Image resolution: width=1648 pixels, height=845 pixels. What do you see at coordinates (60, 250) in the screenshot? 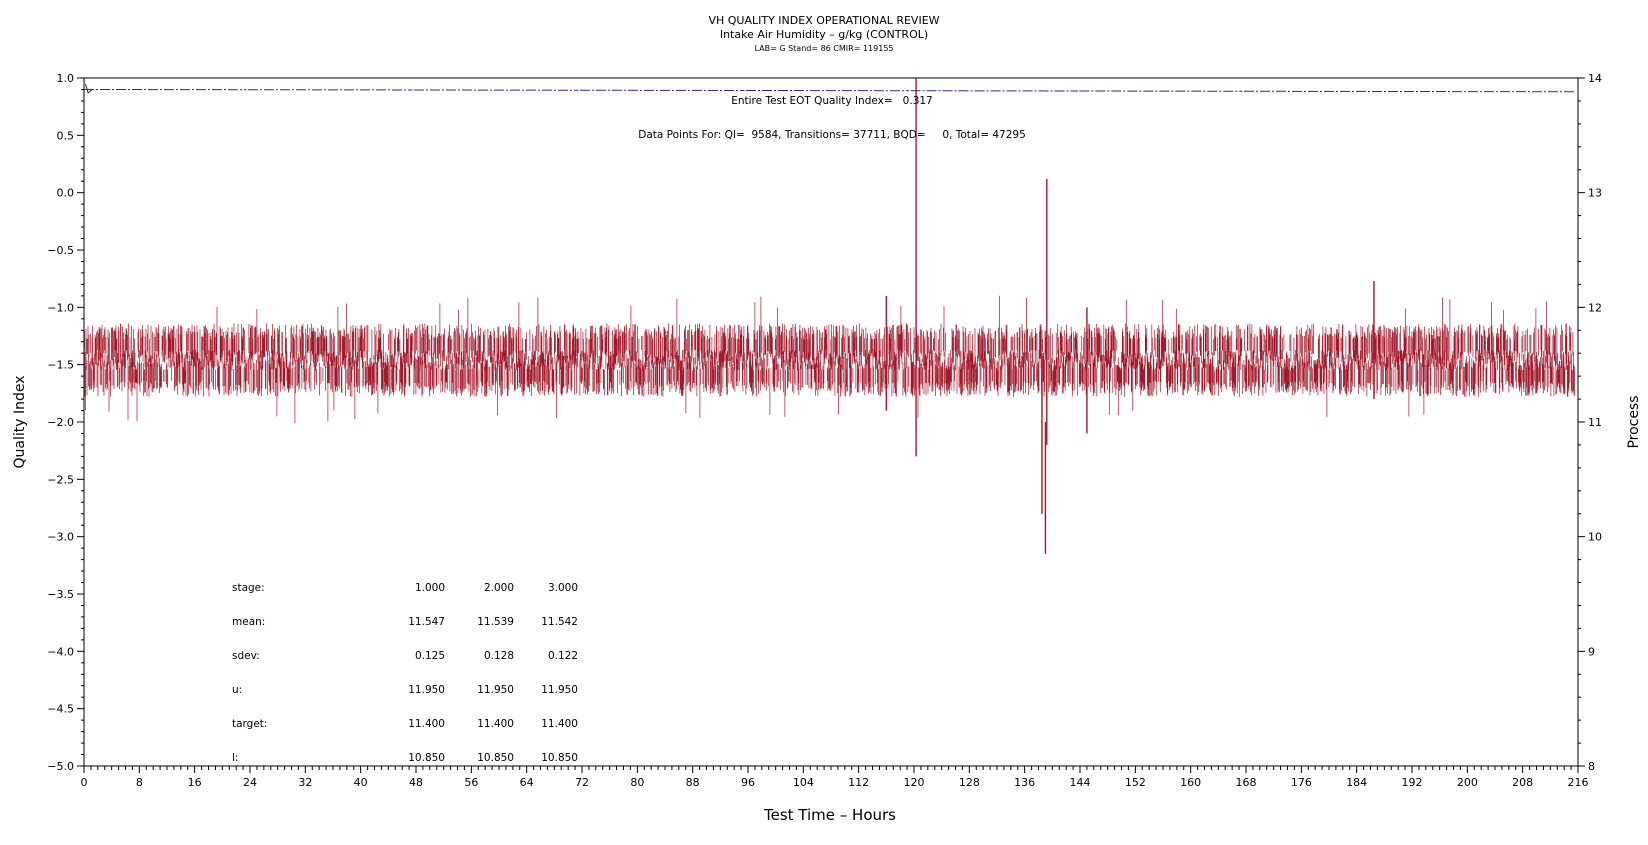
I see `y-left-tick-label: −0.5` at bounding box center [60, 250].